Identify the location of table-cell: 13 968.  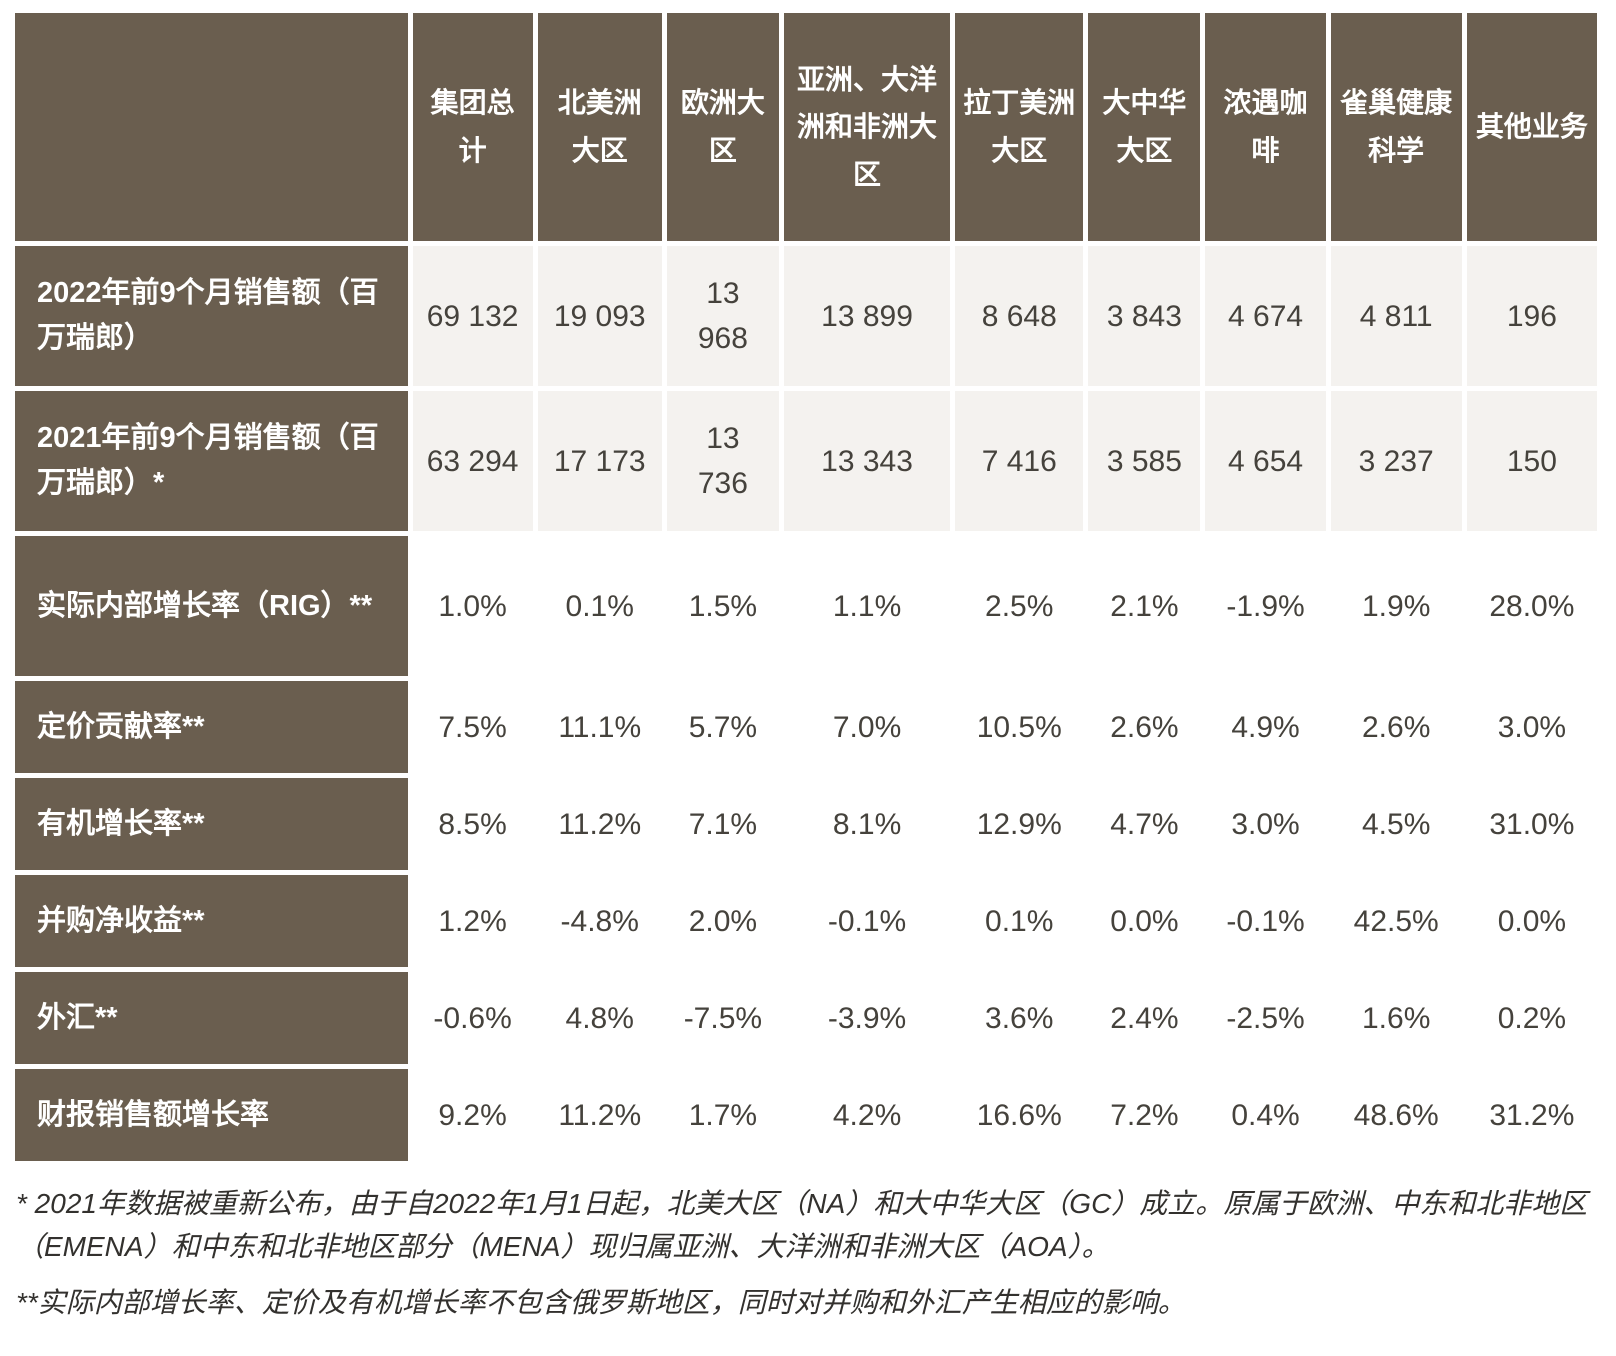
(722, 316).